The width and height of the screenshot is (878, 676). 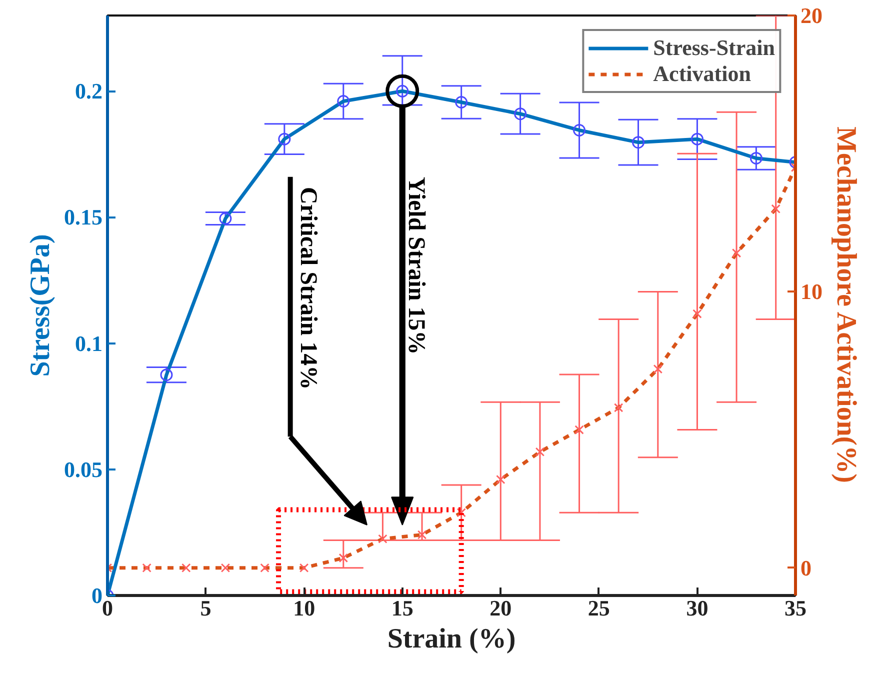 What do you see at coordinates (451, 639) in the screenshot?
I see `x-axis-title: Strain (%)` at bounding box center [451, 639].